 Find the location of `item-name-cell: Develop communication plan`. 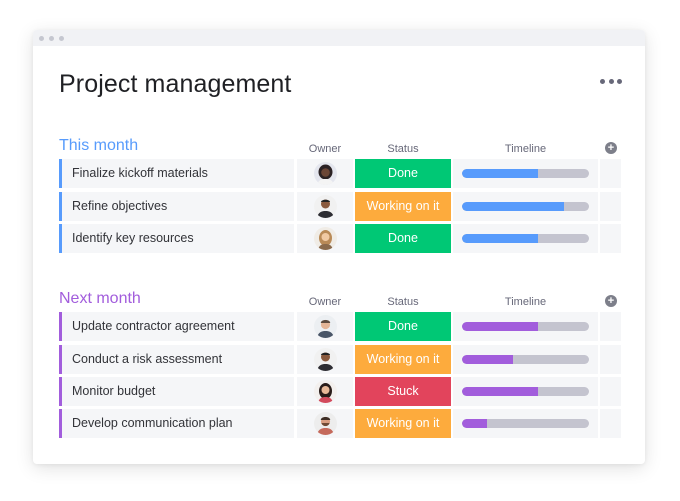

item-name-cell: Develop communication plan is located at coordinates (176, 423).